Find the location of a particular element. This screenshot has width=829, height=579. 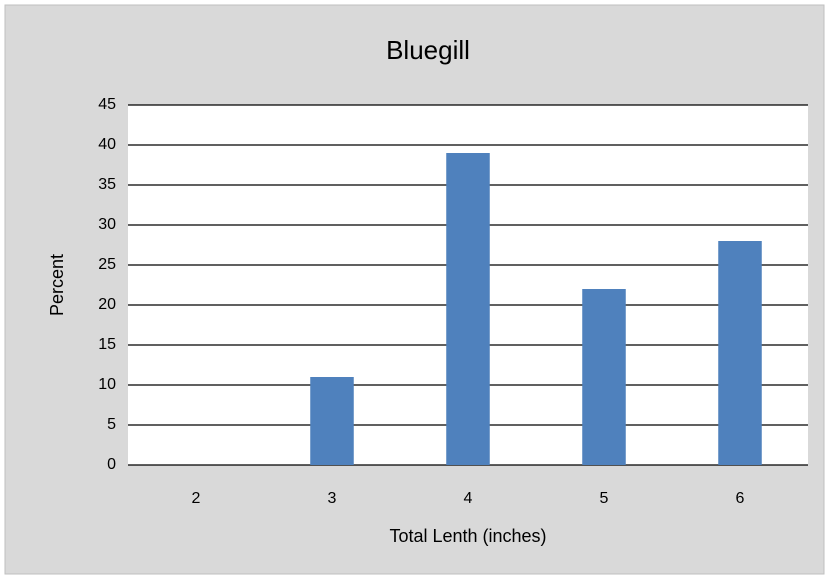

y-tick-label: 40 is located at coordinates (107, 144).